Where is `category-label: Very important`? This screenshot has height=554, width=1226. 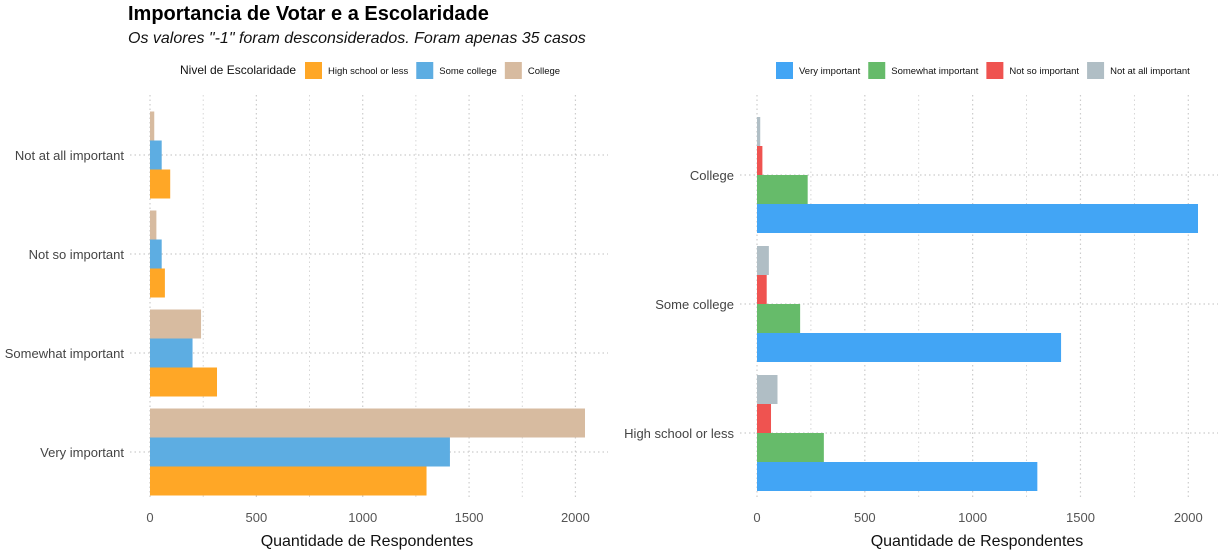
category-label: Very important is located at coordinates (82, 452).